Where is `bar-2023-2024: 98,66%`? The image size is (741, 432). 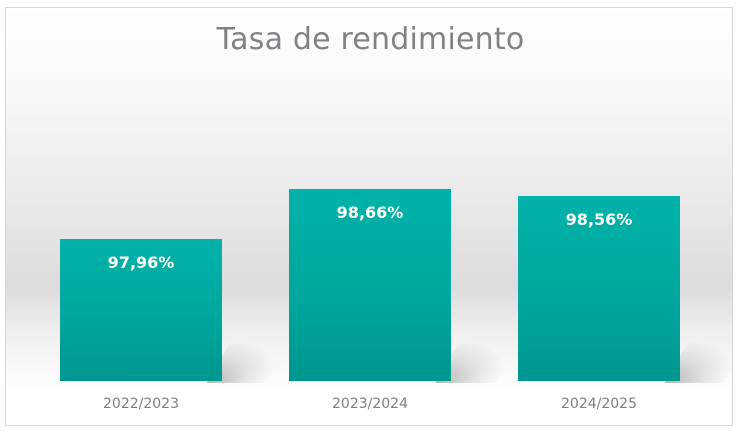 bar-2023-2024: 98,66% is located at coordinates (370, 285).